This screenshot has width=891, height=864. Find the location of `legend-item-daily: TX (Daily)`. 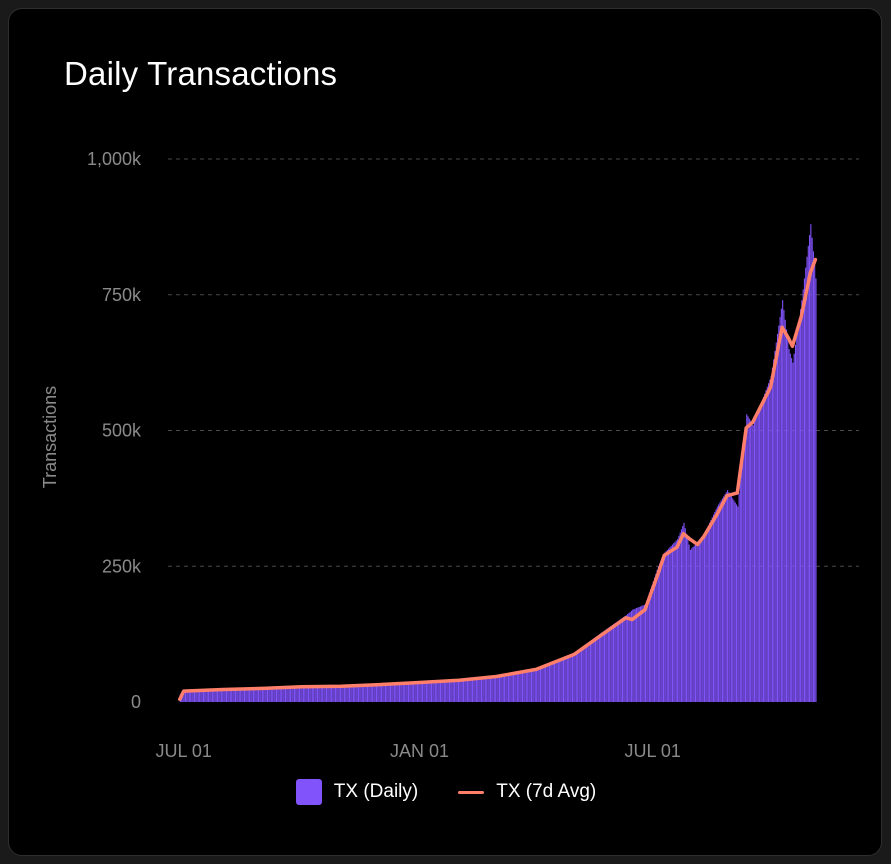

legend-item-daily: TX (Daily) is located at coordinates (356, 792).